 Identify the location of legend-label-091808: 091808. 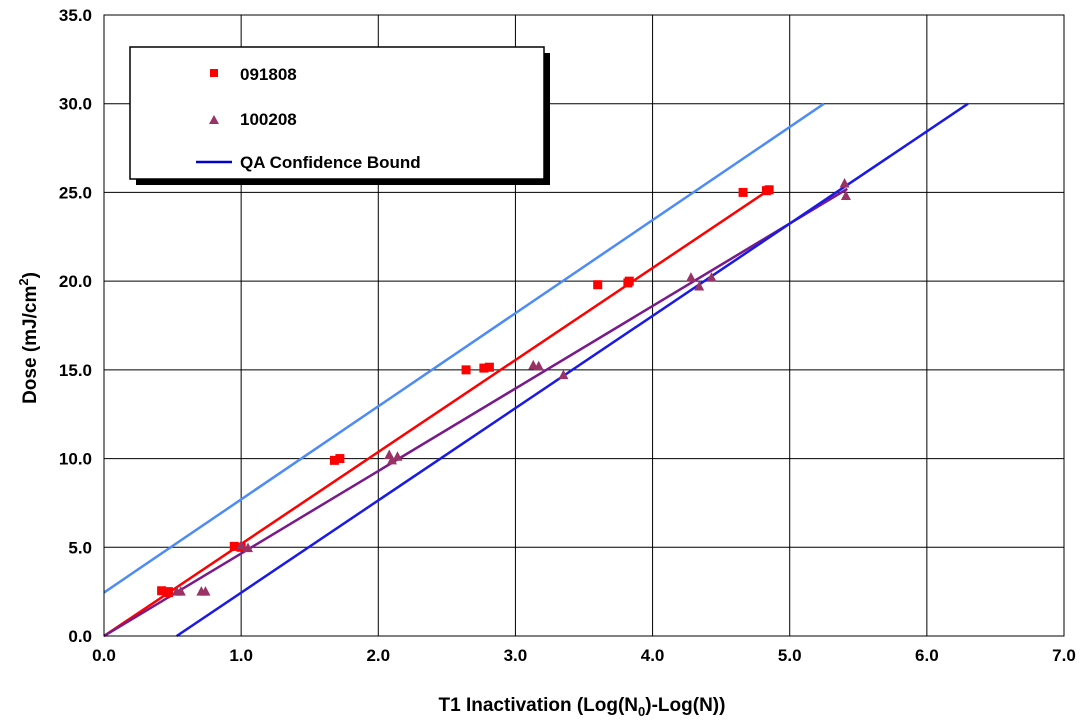
(268, 74).